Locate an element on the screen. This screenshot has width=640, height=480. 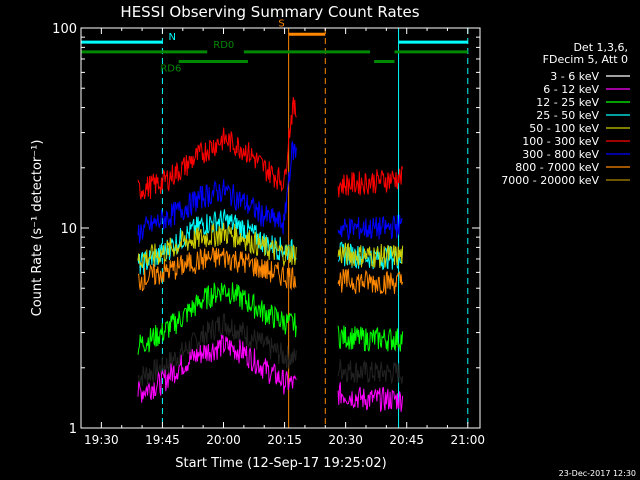
legend-label-3: 25 - 50 keV is located at coordinates (567, 115).